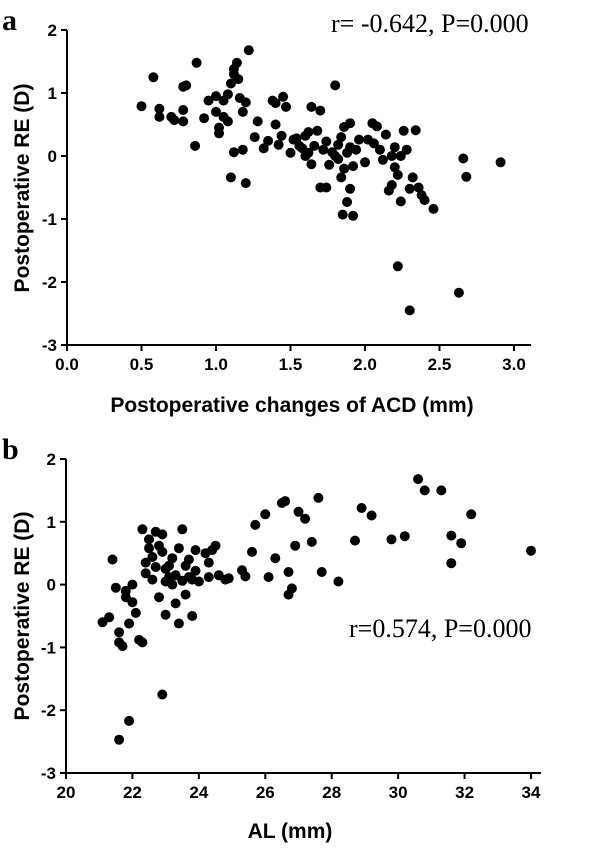  Describe the element at coordinates (48, 710) in the screenshot. I see `y-tick-label: -2` at that location.